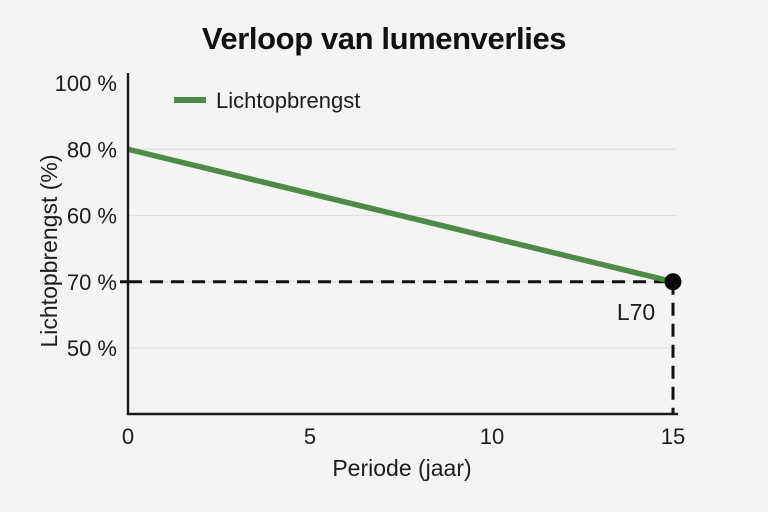  Describe the element at coordinates (401, 468) in the screenshot. I see `x-axis-label: Periode (jaar)` at that location.